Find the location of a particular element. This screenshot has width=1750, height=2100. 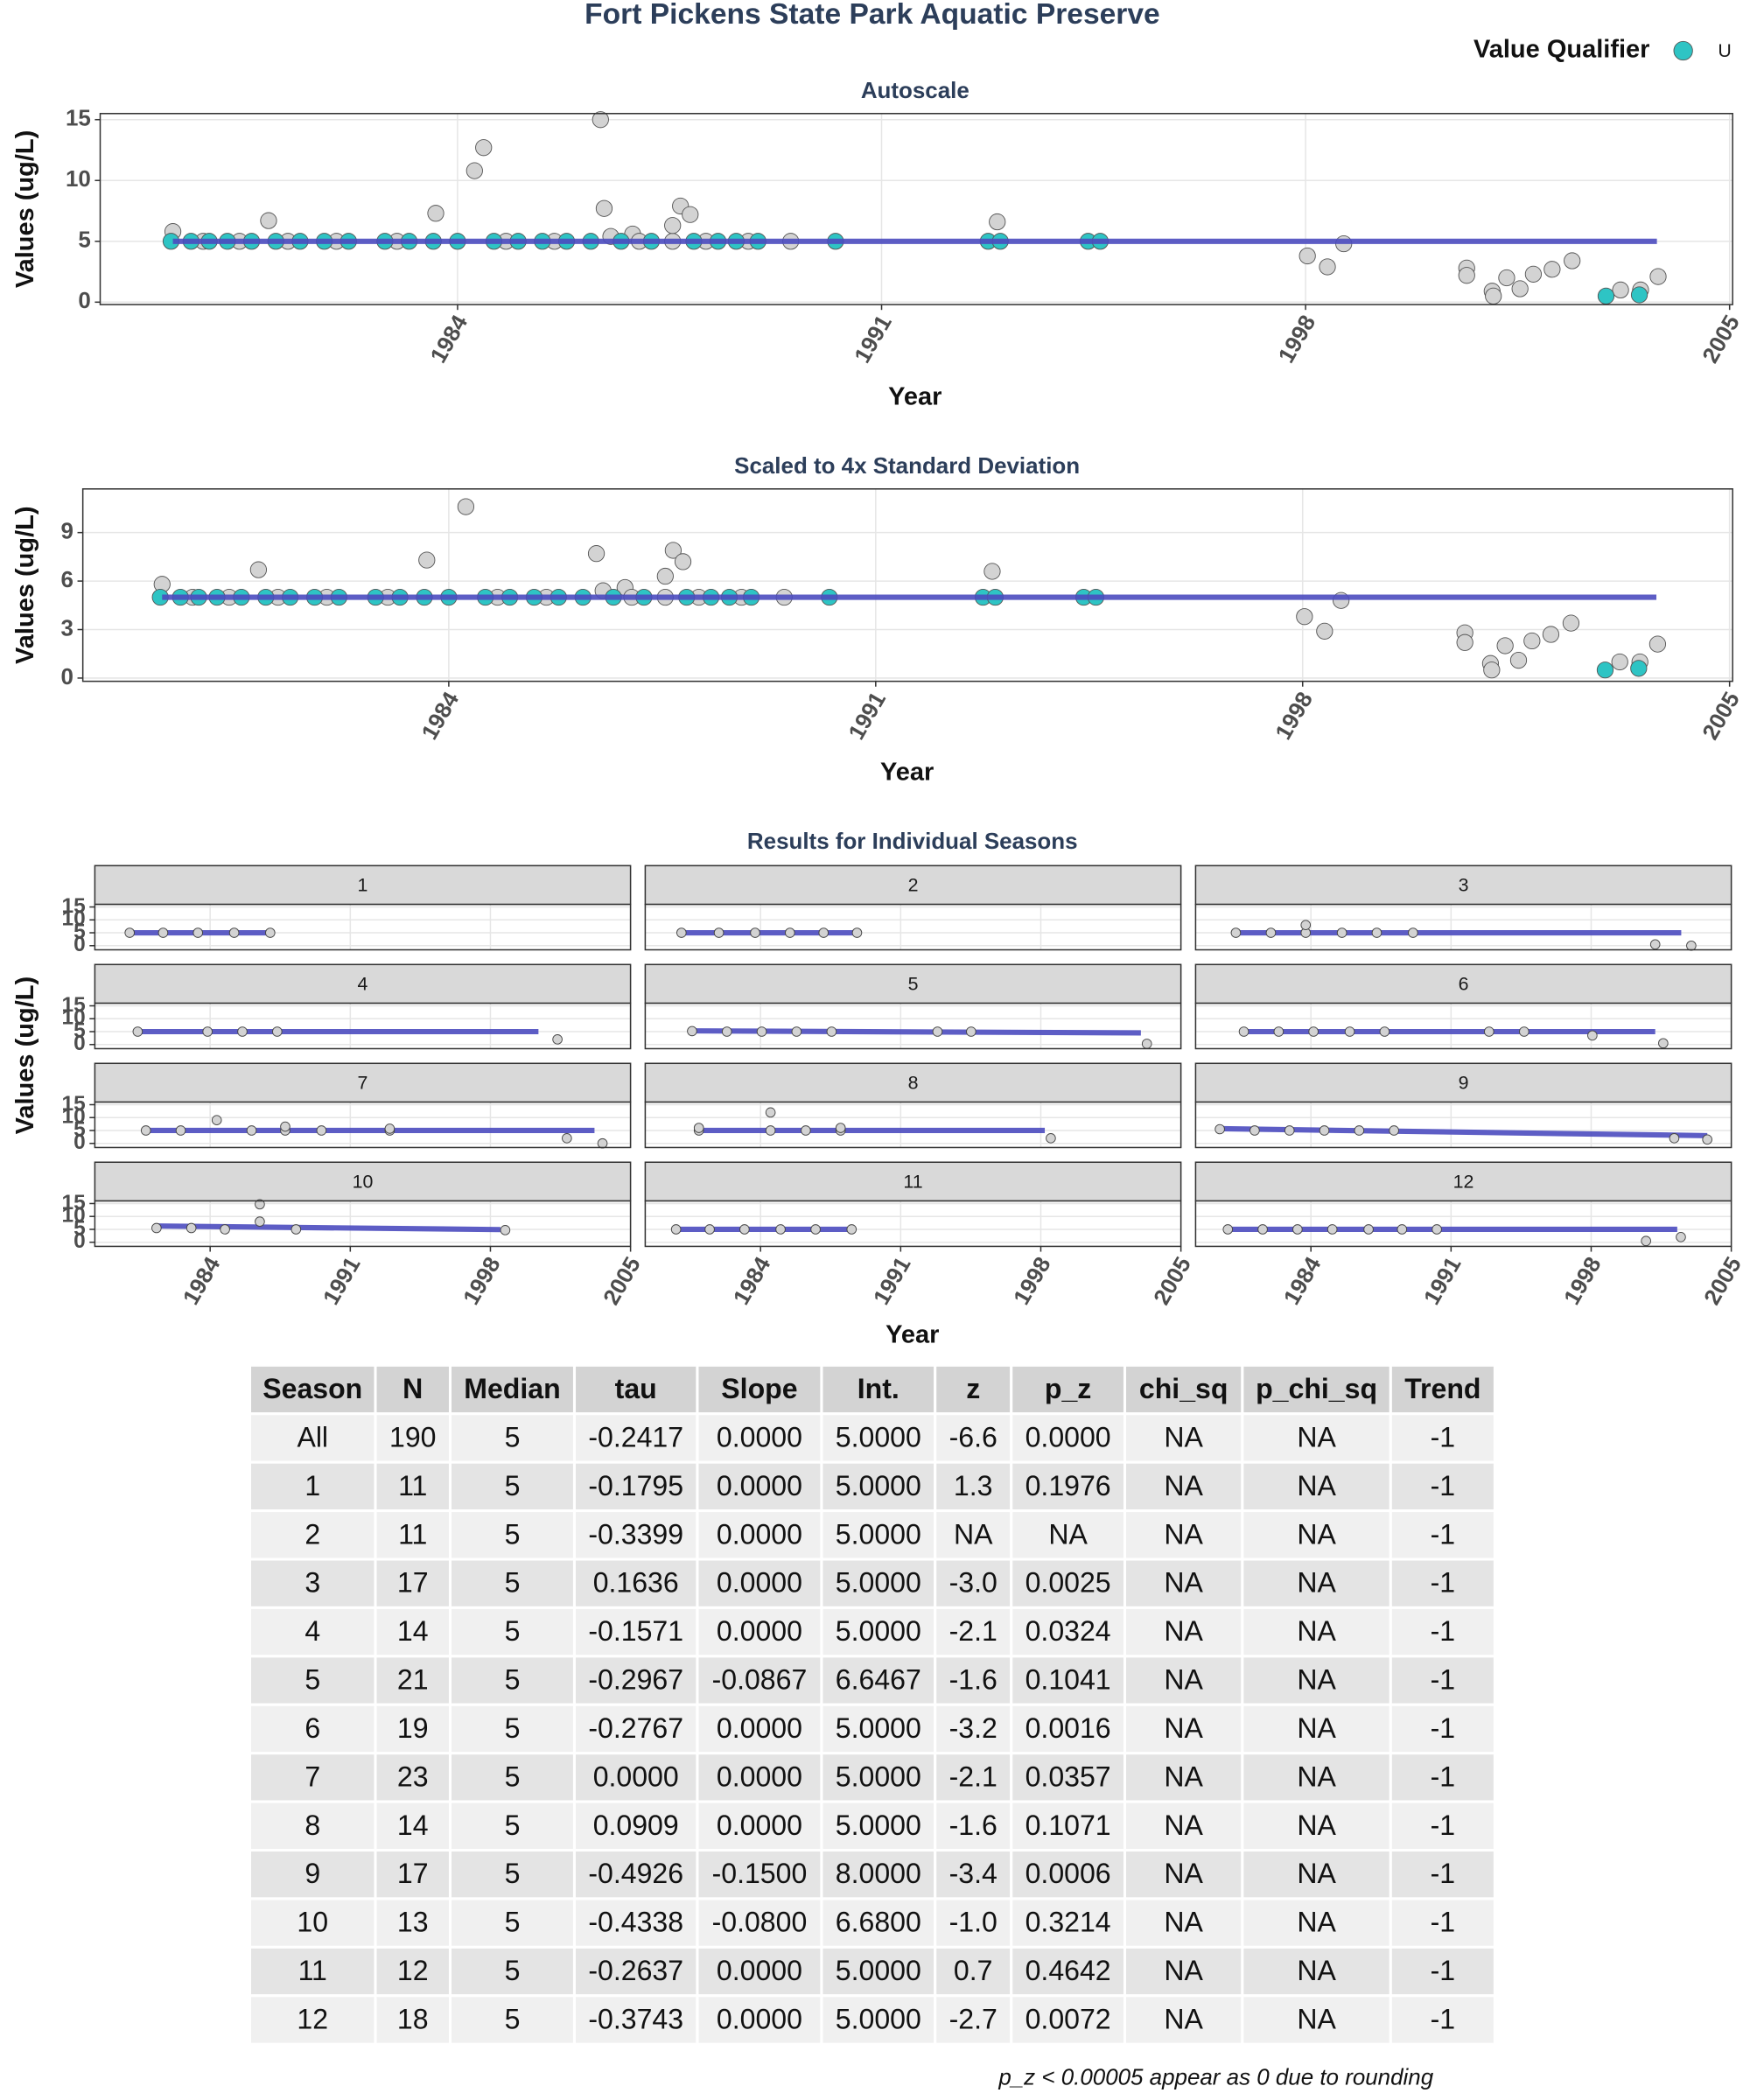

table-cell: -0.4926 is located at coordinates (635, 1873).